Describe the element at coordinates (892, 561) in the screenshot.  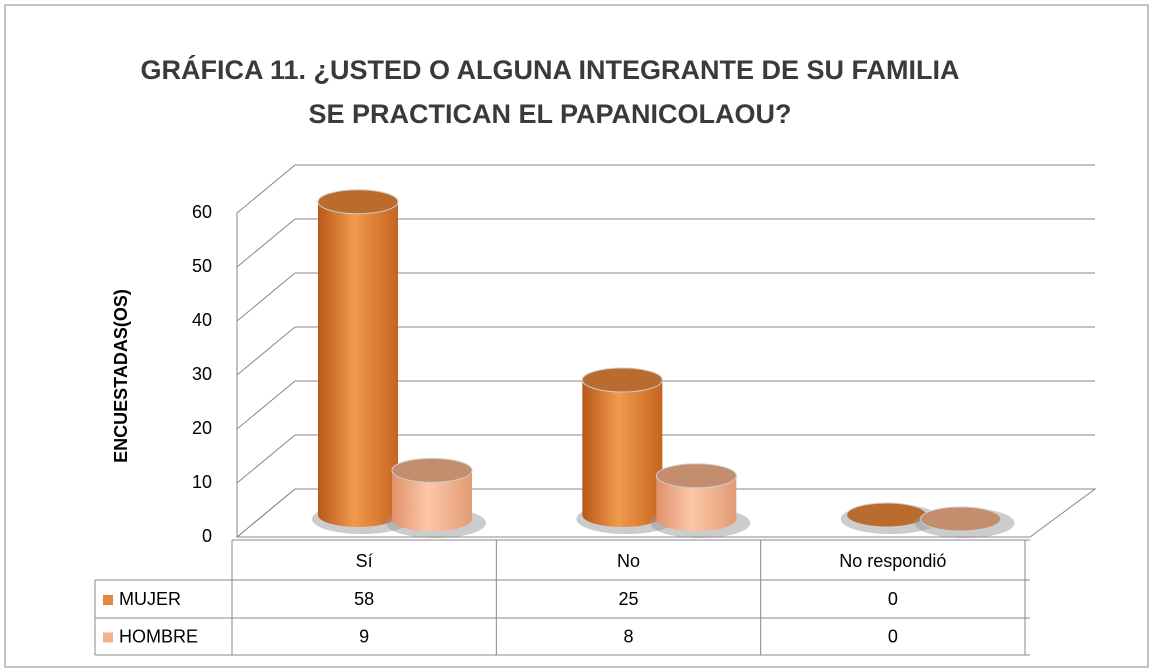
I see `x-tick-label: No respondió` at that location.